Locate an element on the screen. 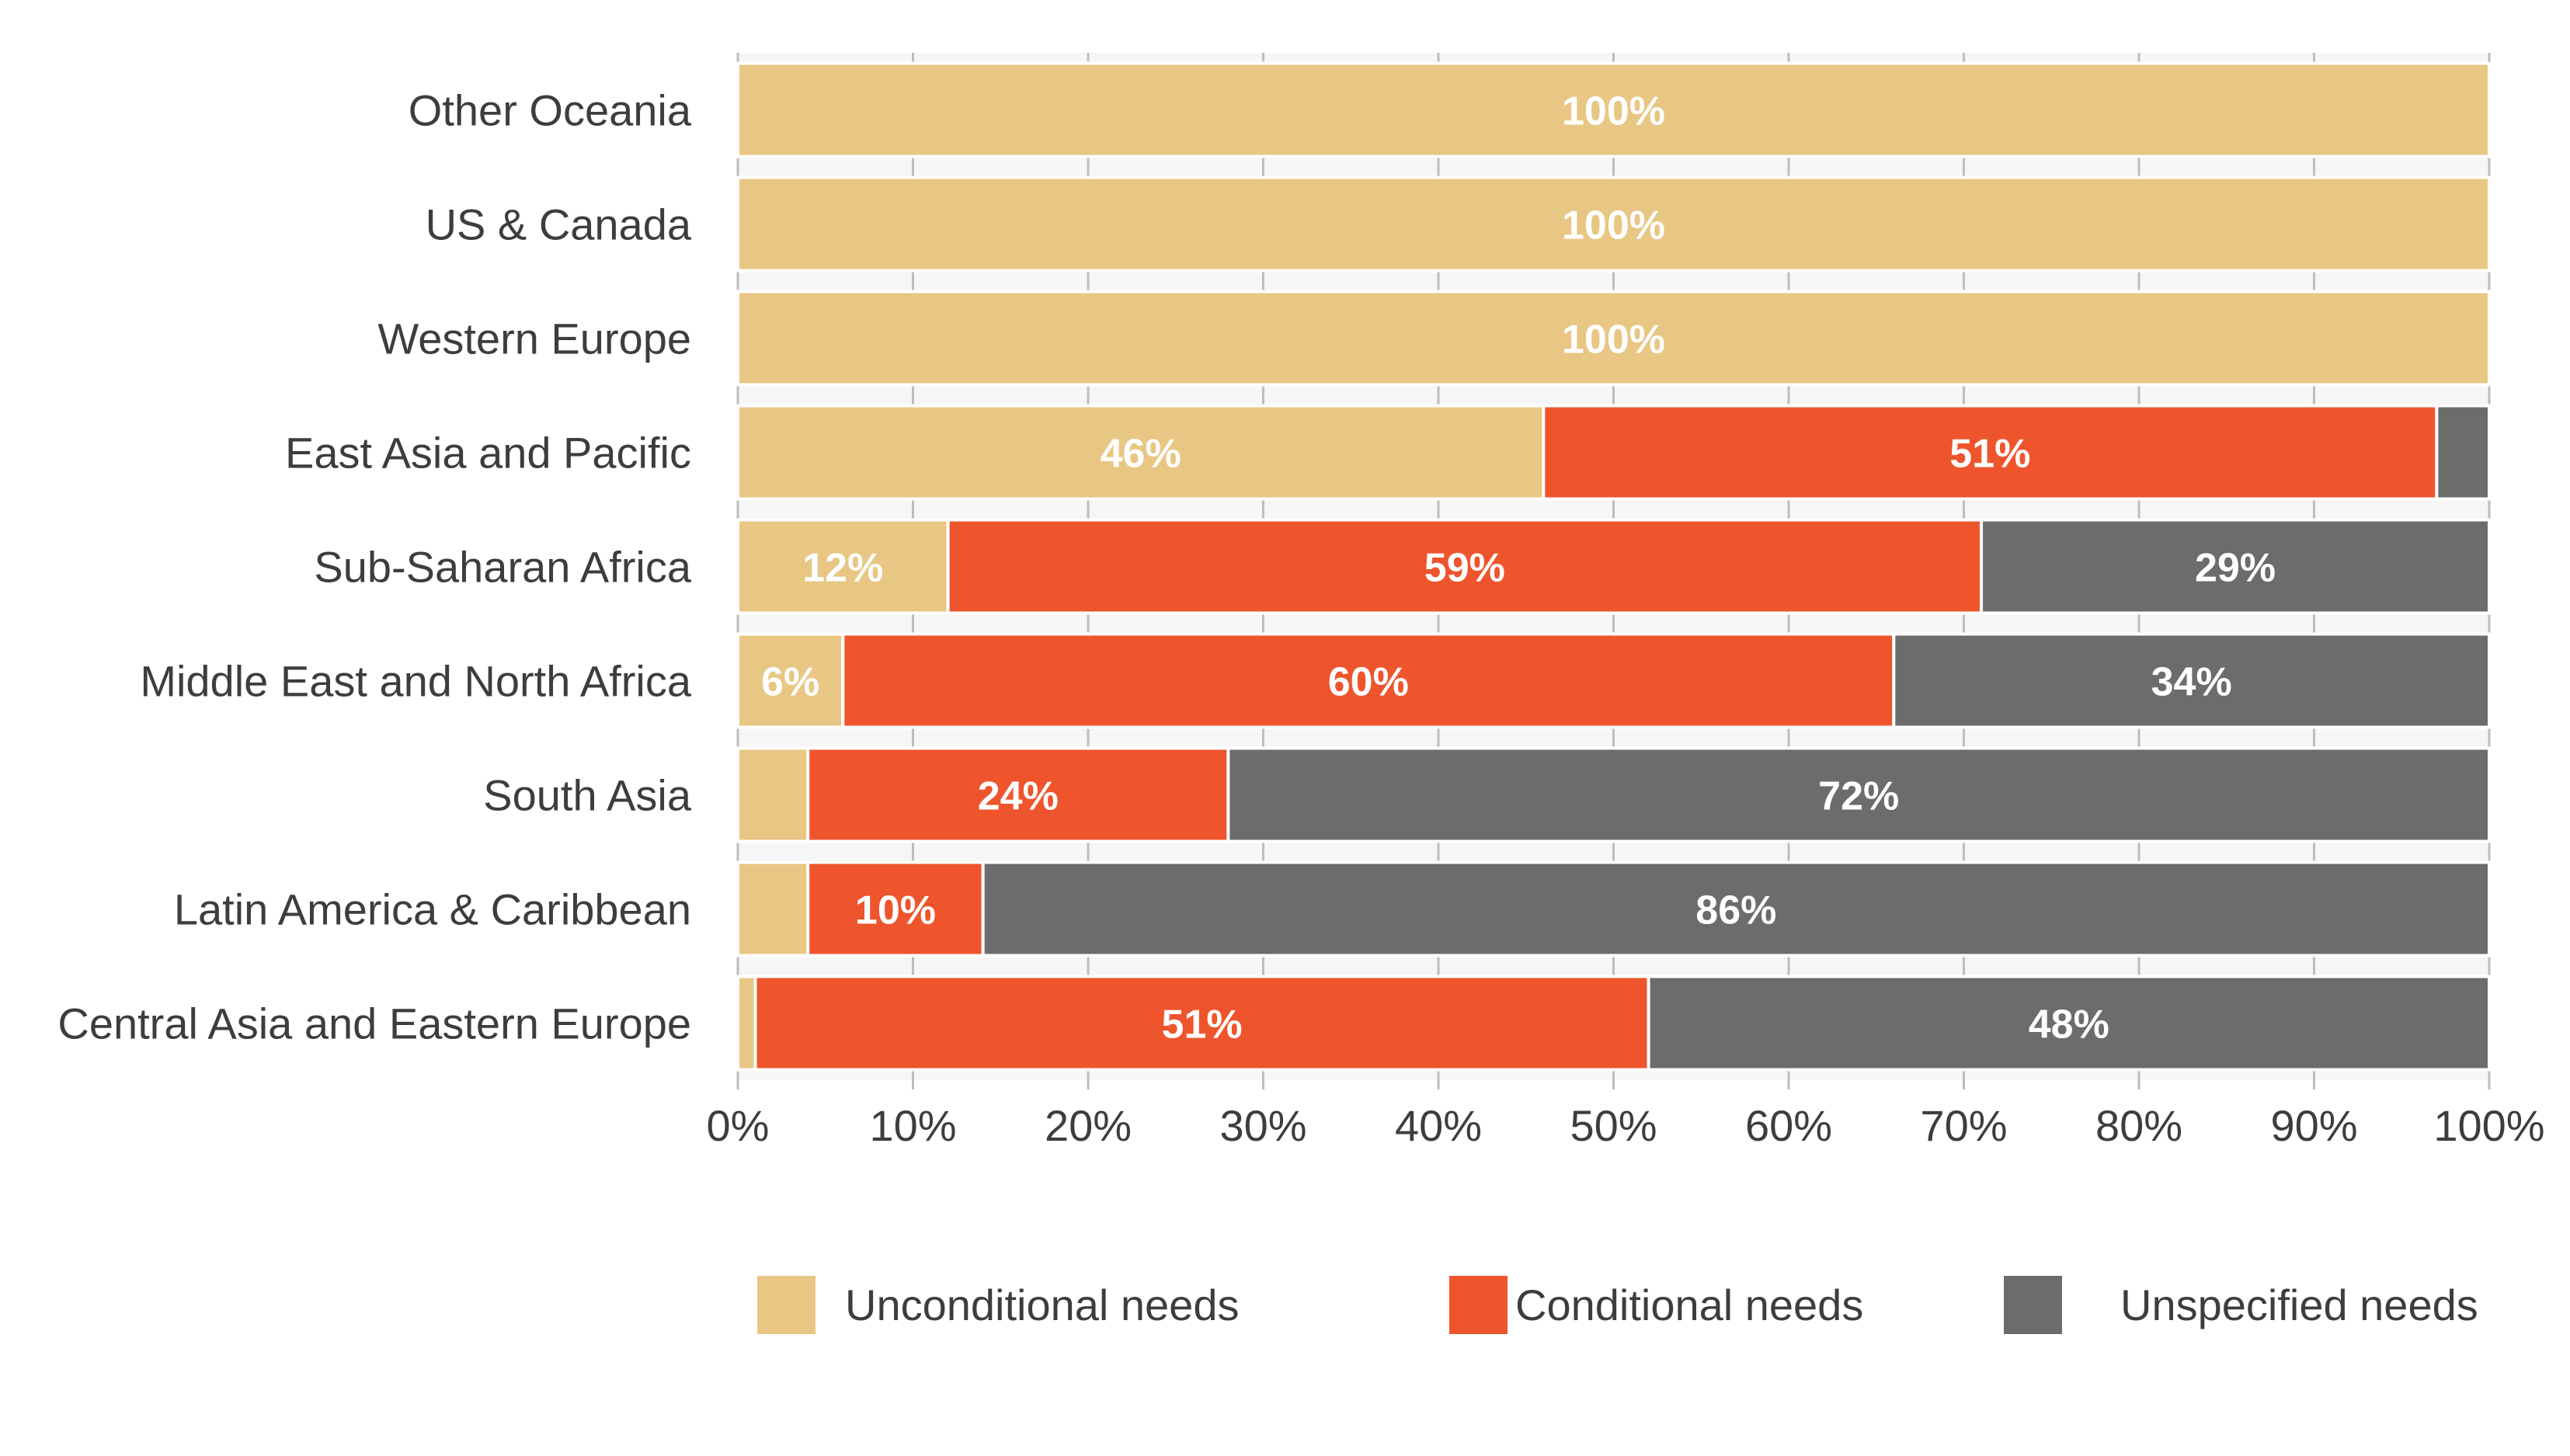 The height and width of the screenshot is (1456, 2570). category-label: US & Canada is located at coordinates (559, 224).